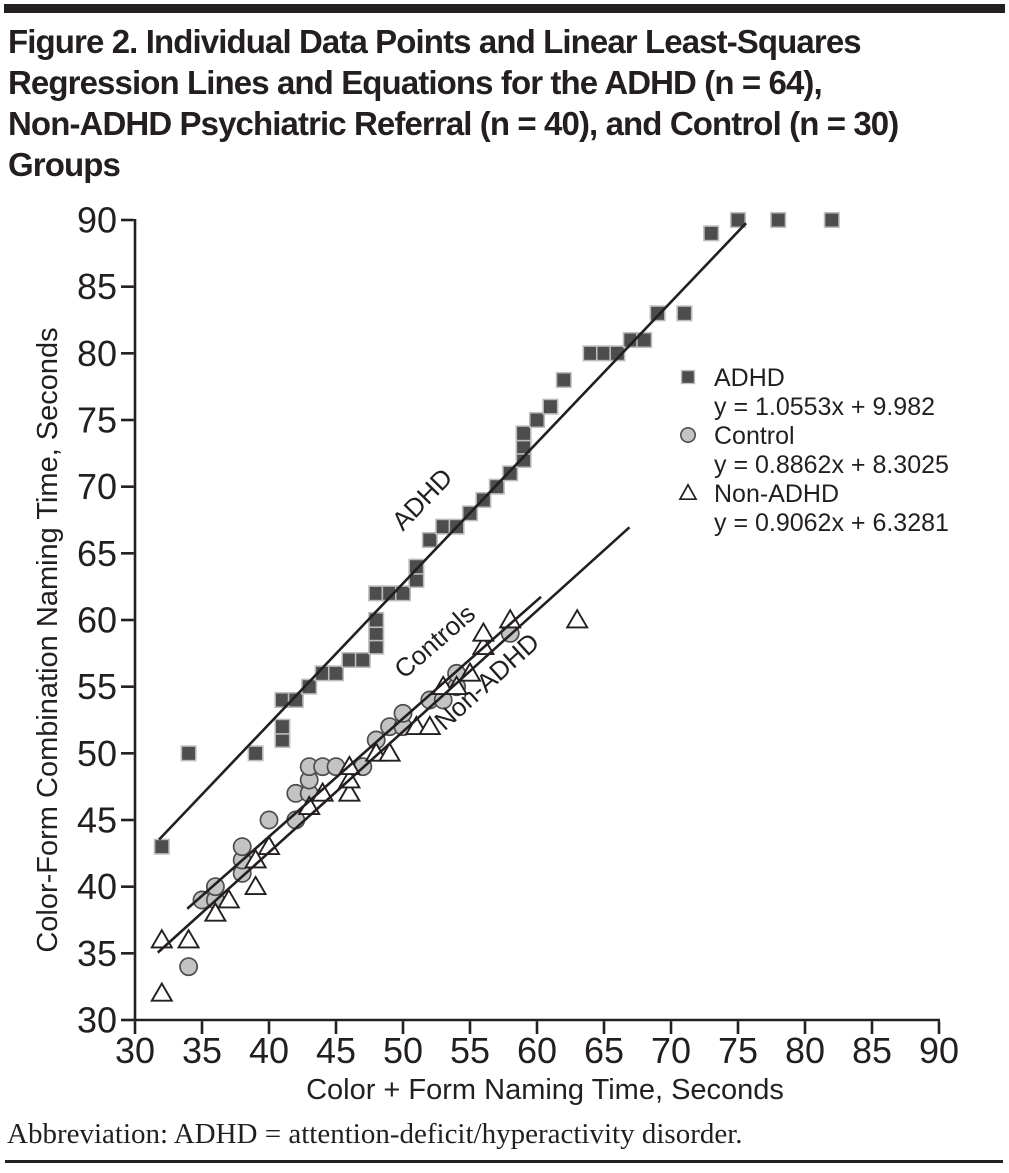 This screenshot has height=1173, width=1009. Describe the element at coordinates (97, 420) in the screenshot. I see `y-tick-label: 75` at that location.